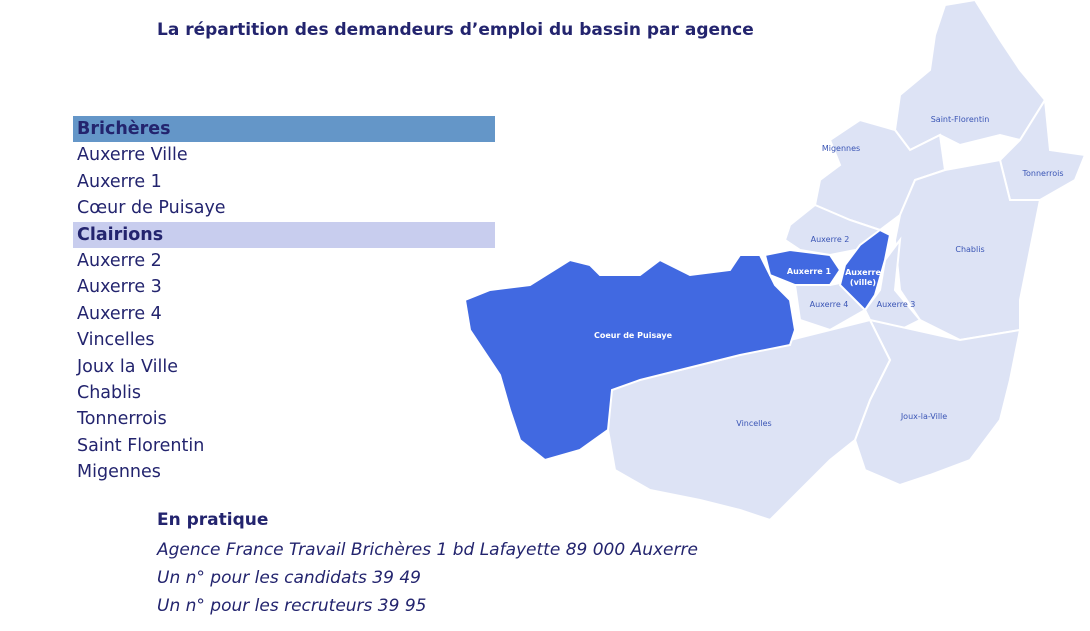  I want to click on region-label: Tonnerrois, so click(1042, 173).